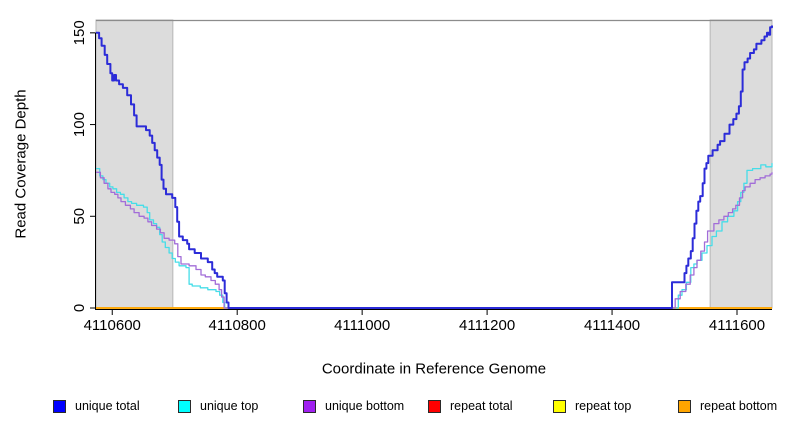 This screenshot has width=792, height=432. Describe the element at coordinates (362, 325) in the screenshot. I see `x-tick-label: 4111000` at that location.